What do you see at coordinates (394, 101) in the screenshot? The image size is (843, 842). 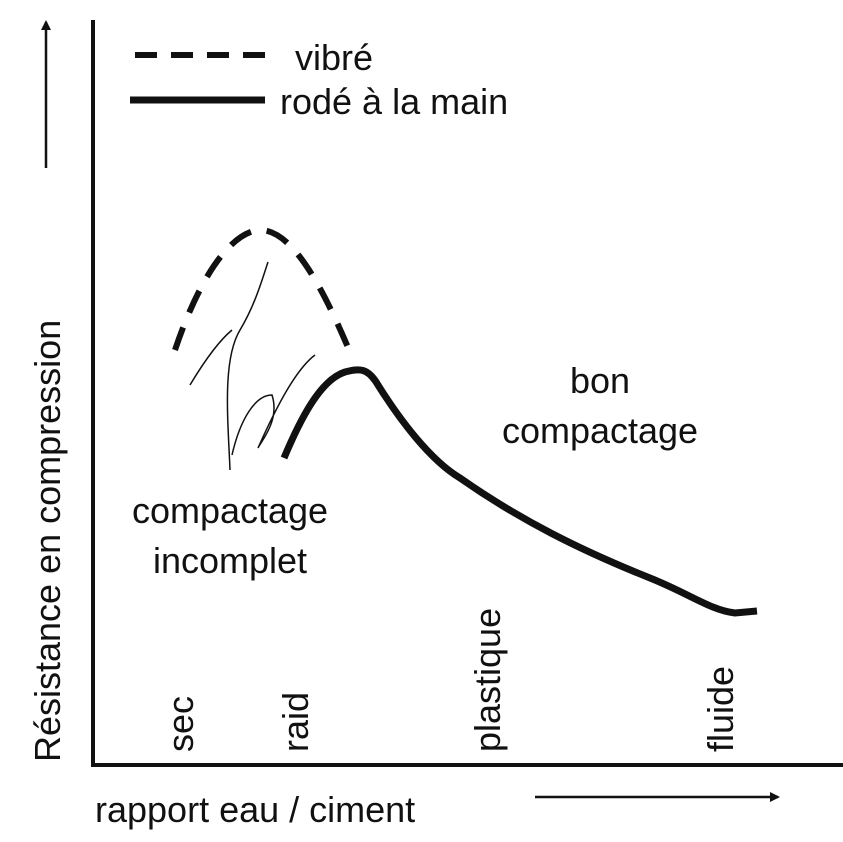 I see `legend-label: rodé à la main` at bounding box center [394, 101].